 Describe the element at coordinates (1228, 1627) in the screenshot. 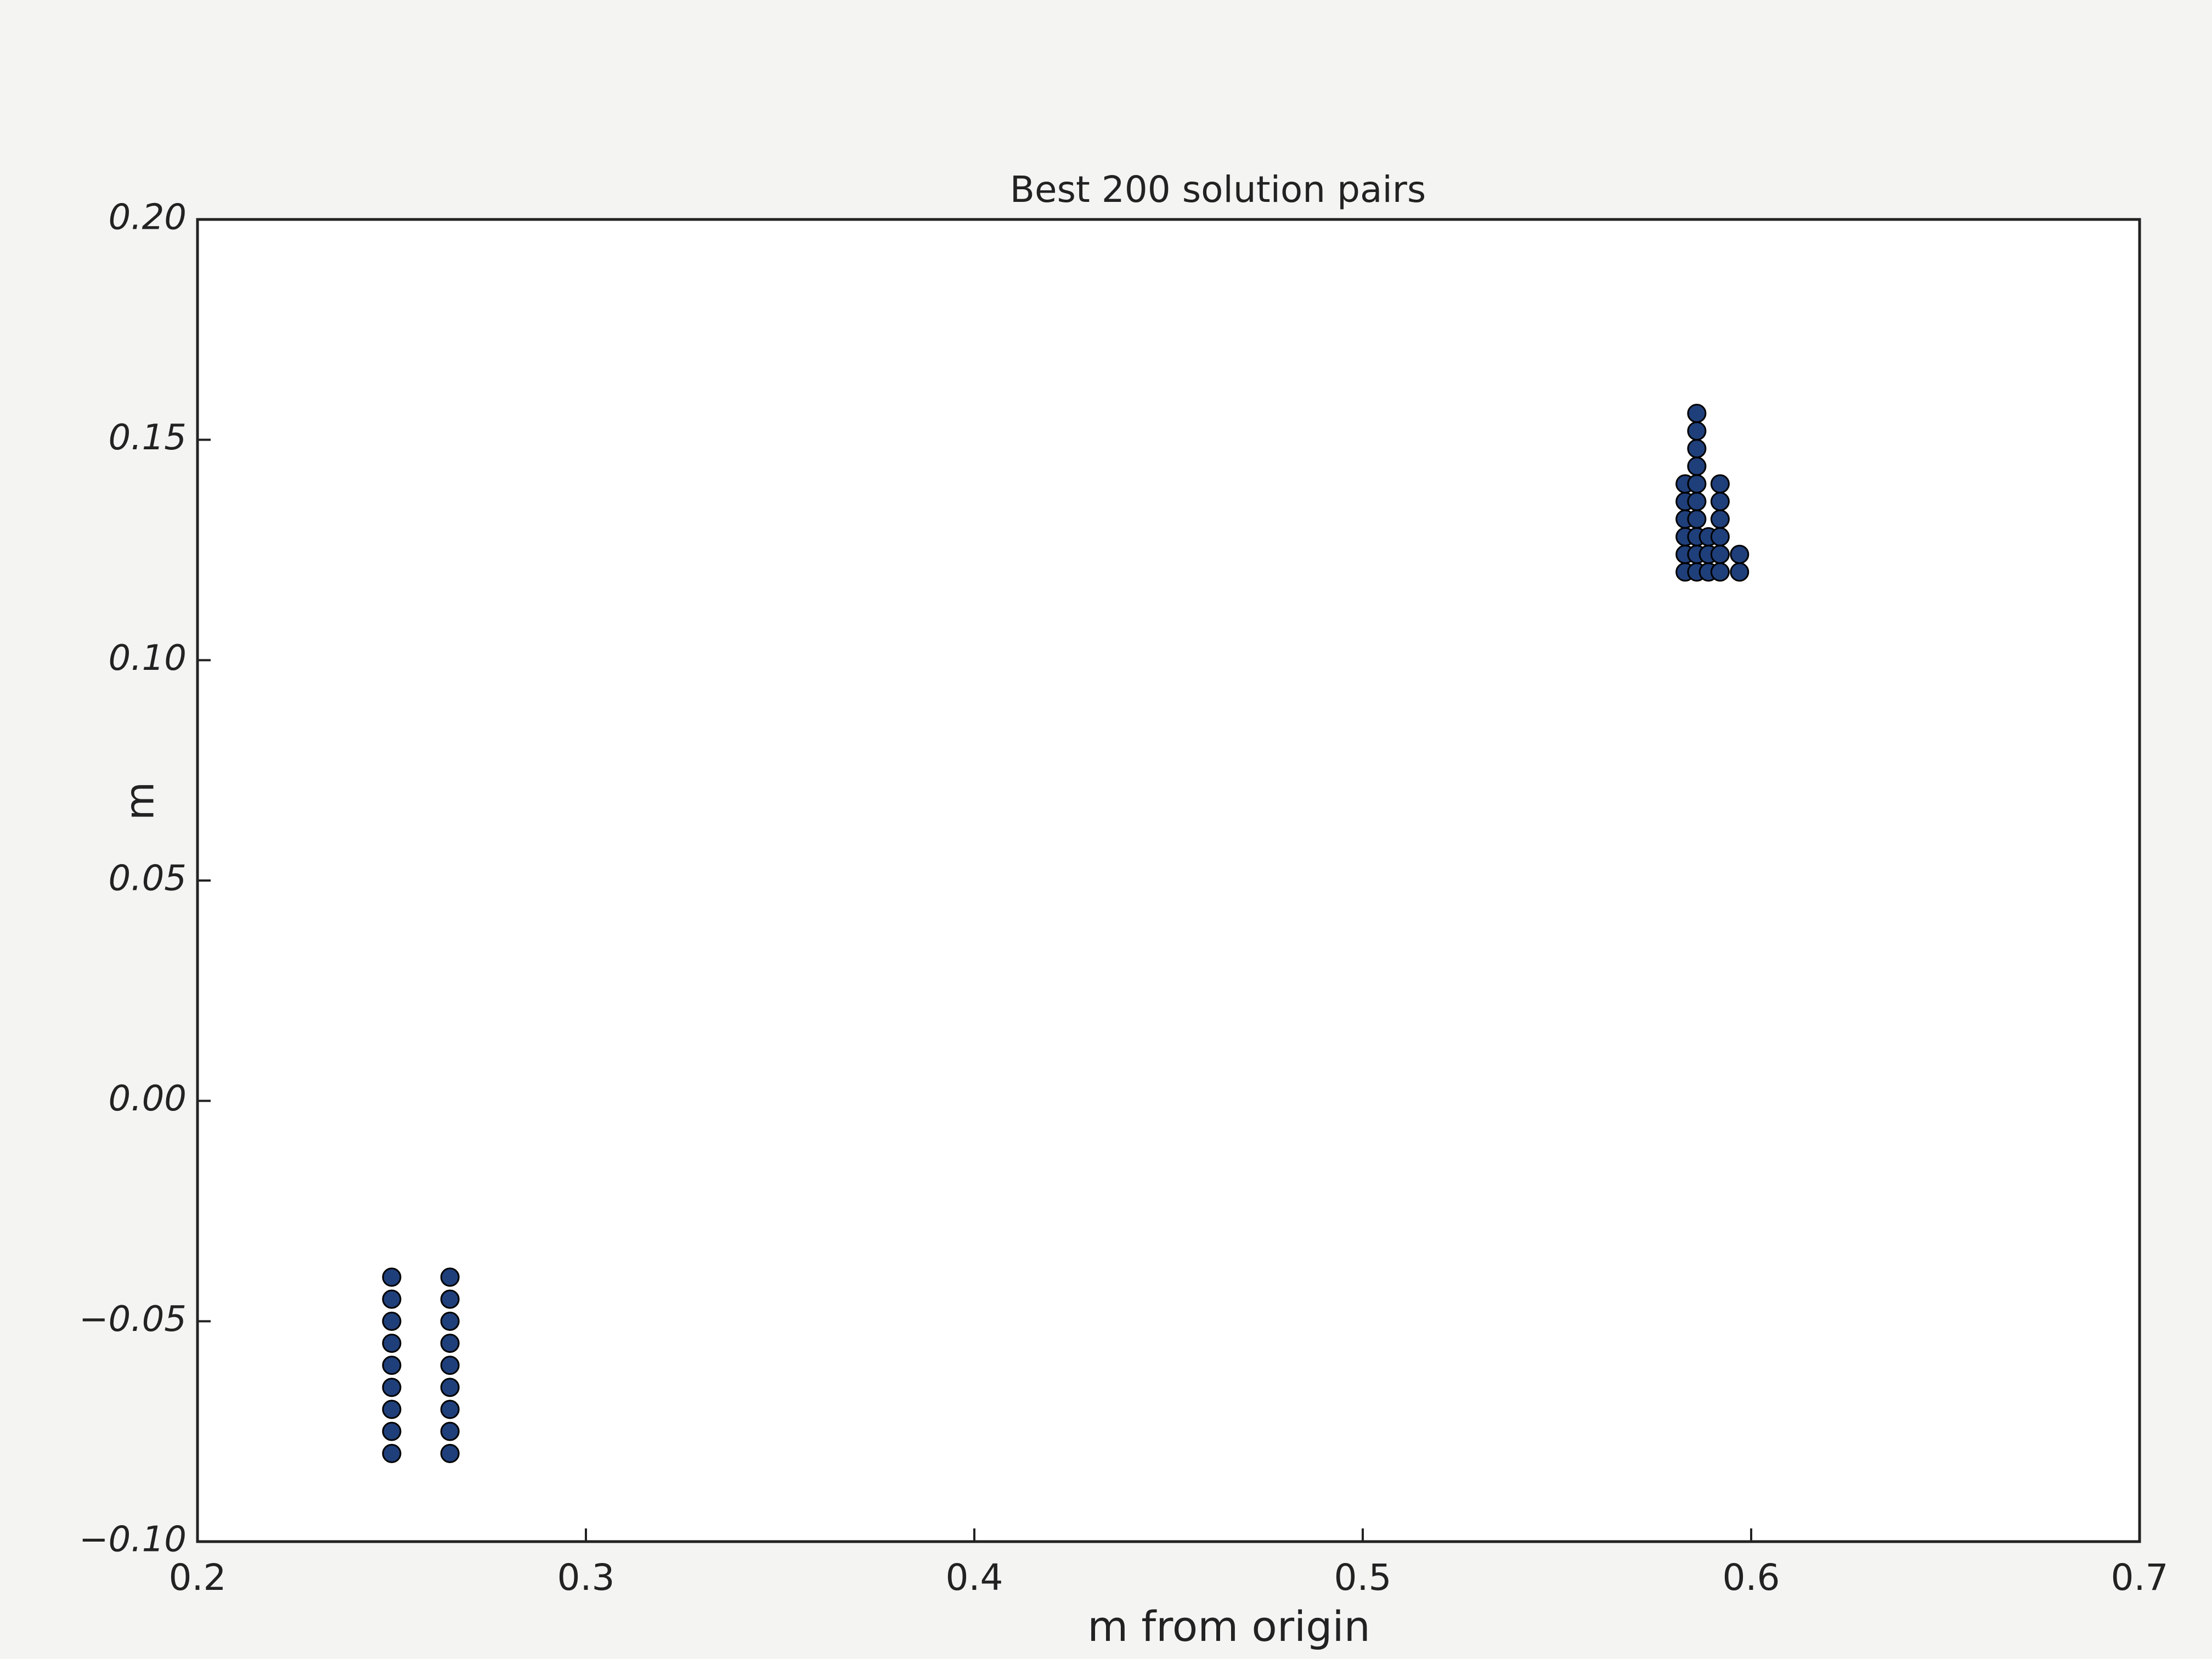

I see `x-axis-label: m from origin` at that location.